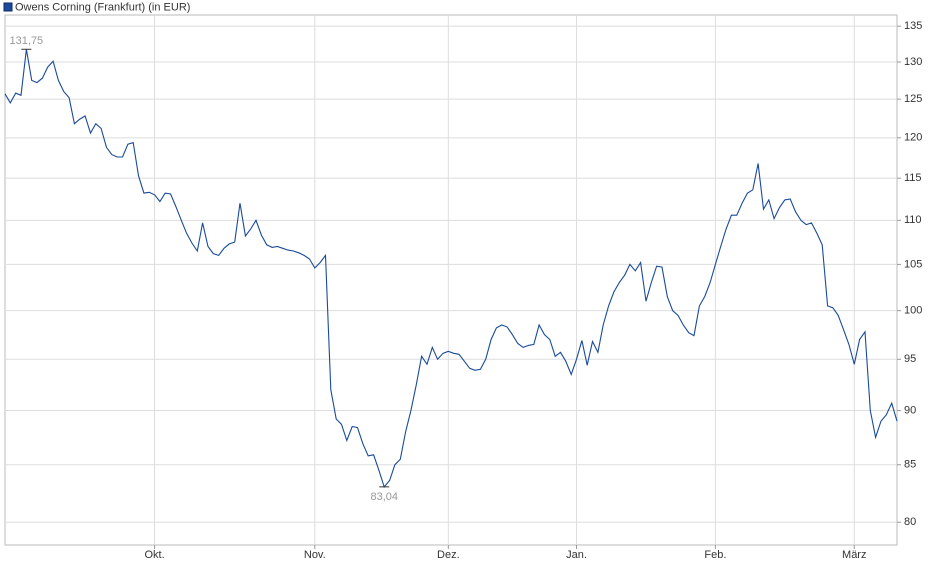 This screenshot has width=940, height=584. What do you see at coordinates (913, 264) in the screenshot?
I see `y-tick-label: 105` at bounding box center [913, 264].